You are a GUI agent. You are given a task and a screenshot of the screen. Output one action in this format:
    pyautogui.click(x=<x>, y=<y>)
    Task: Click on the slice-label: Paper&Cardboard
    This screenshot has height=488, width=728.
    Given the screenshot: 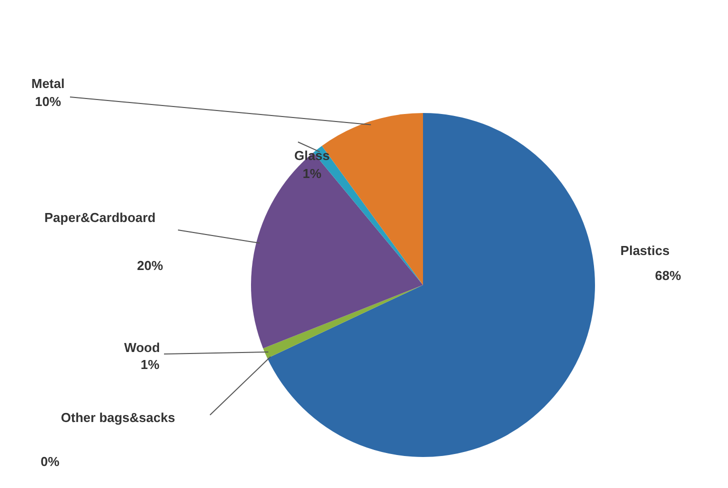 What is the action you would take?
    pyautogui.click(x=100, y=217)
    